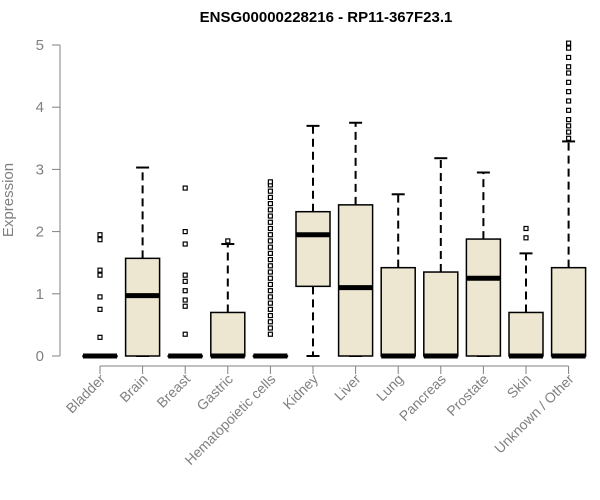  I want to click on x-tick-label: Brain, so click(133, 388).